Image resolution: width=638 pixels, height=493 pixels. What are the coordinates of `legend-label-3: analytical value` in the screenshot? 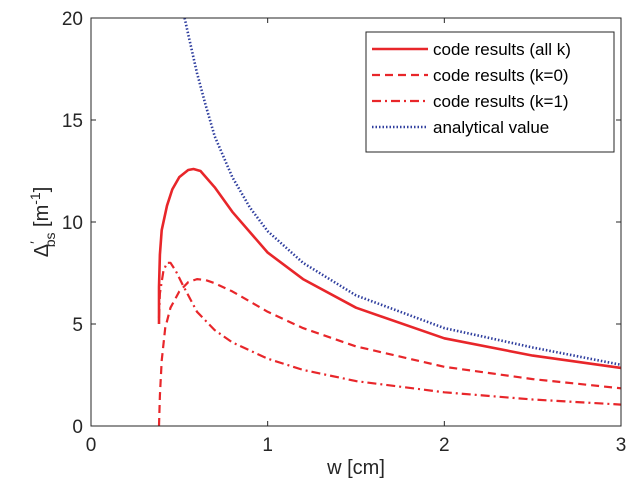 It's located at (491, 127).